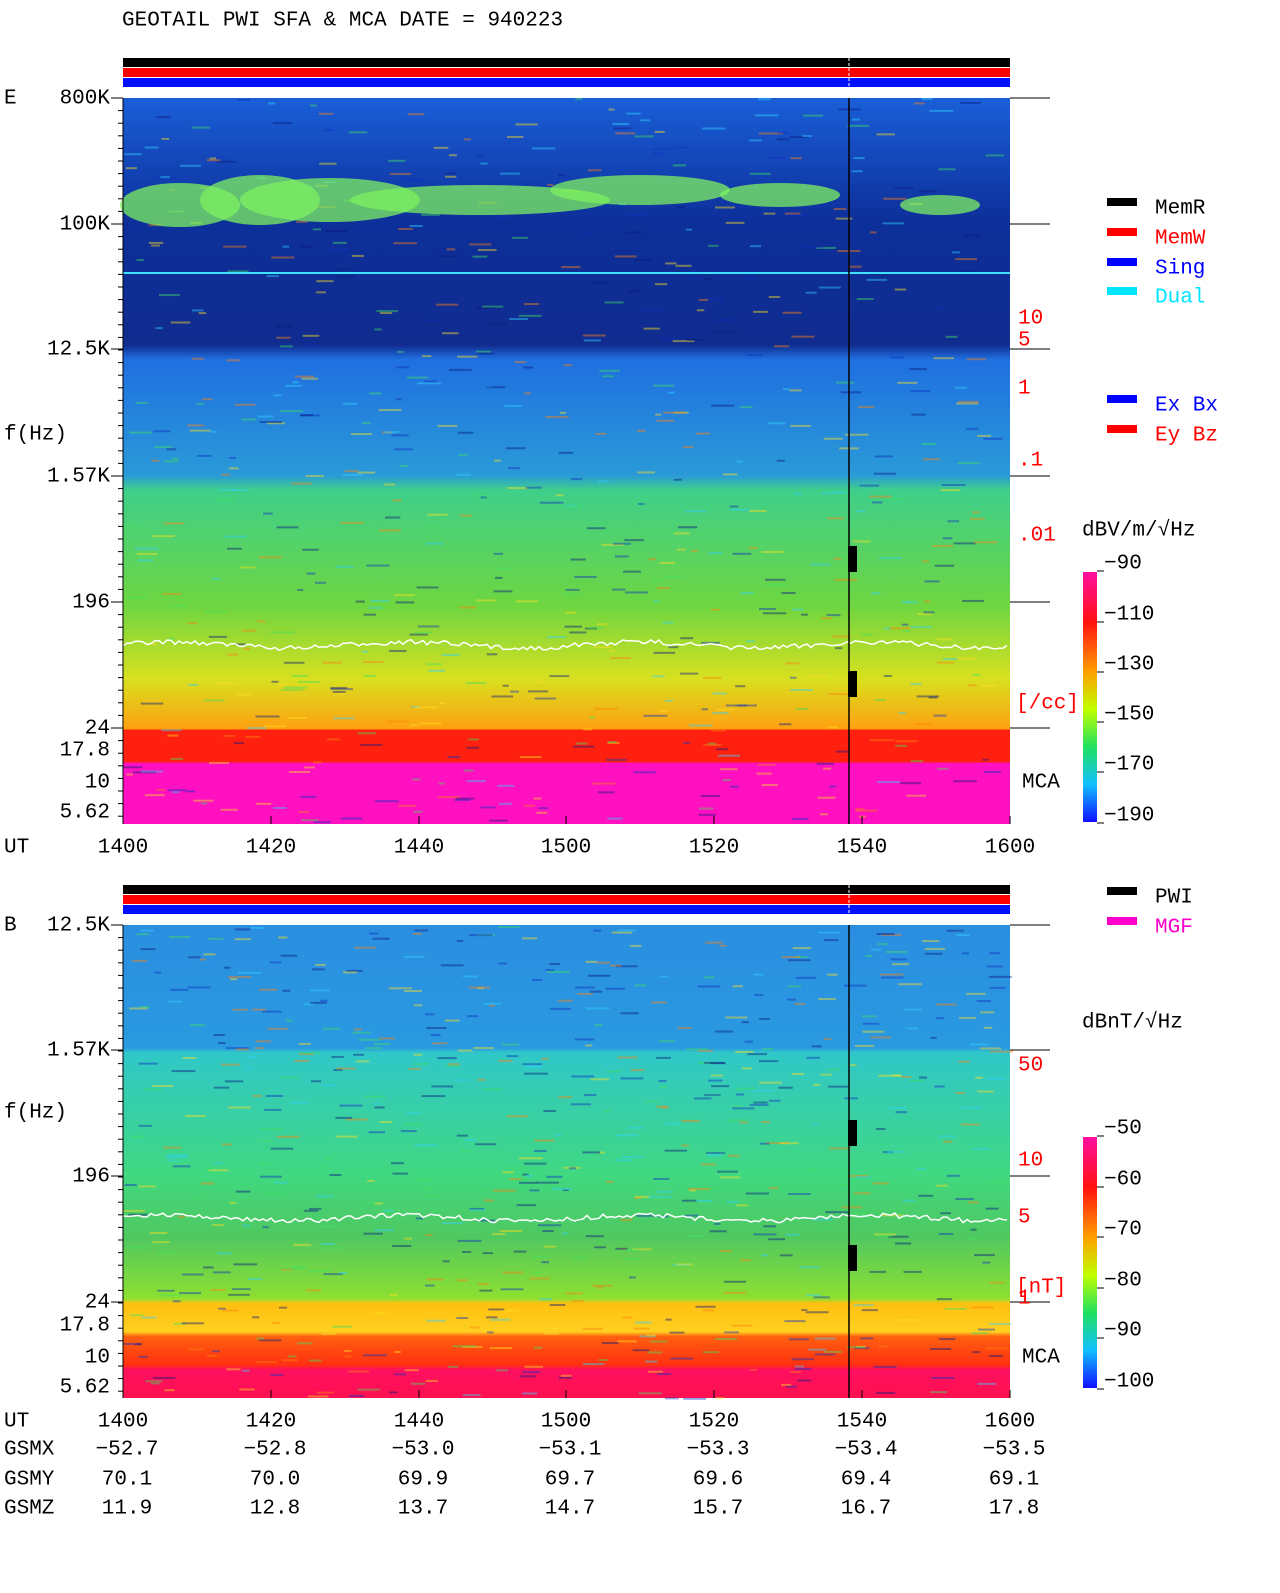 This screenshot has width=1280, height=1593. I want to click on legend-label: Dual, so click(1180, 298).